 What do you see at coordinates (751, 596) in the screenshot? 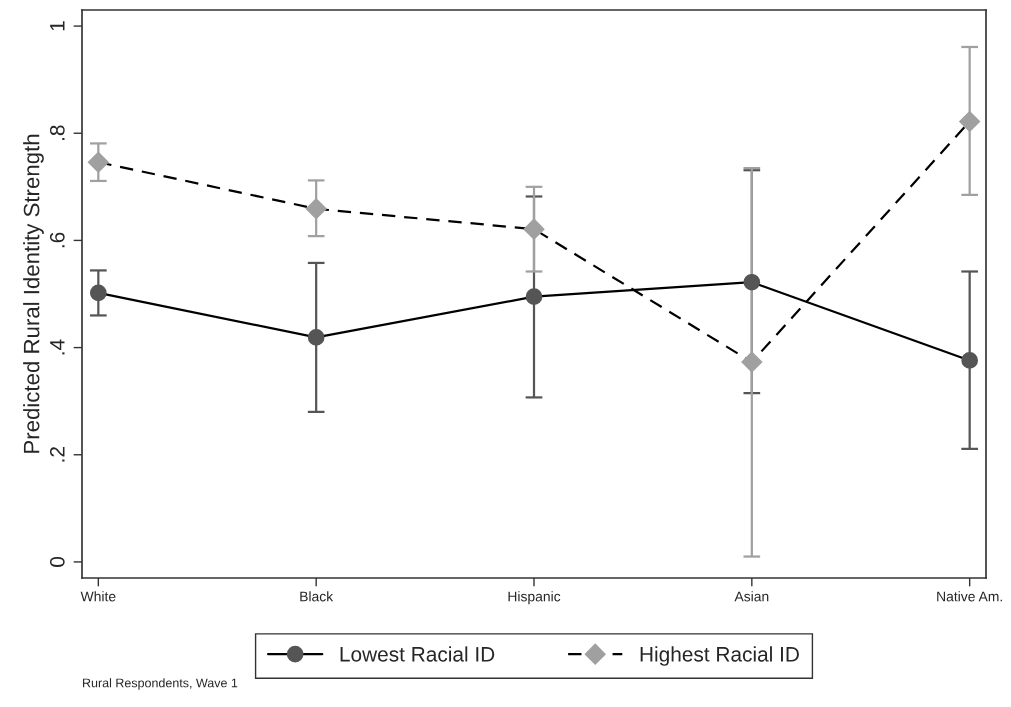
I see `x-tick-label: Asian` at bounding box center [751, 596].